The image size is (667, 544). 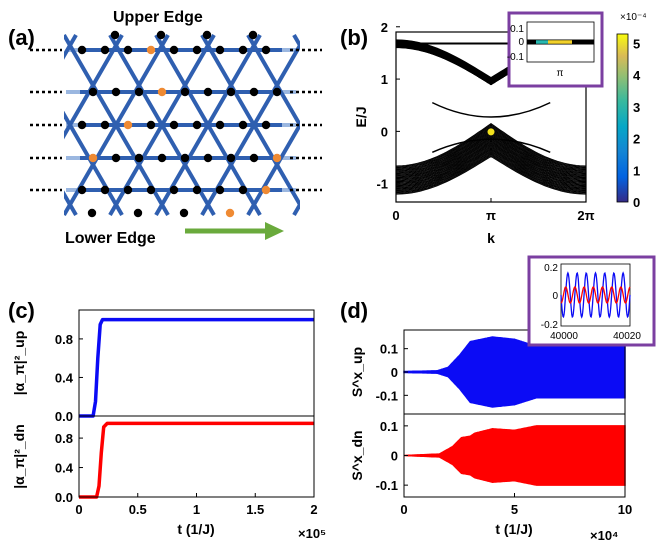 I want to click on inset-y-tick: 0, so click(x=521, y=42).